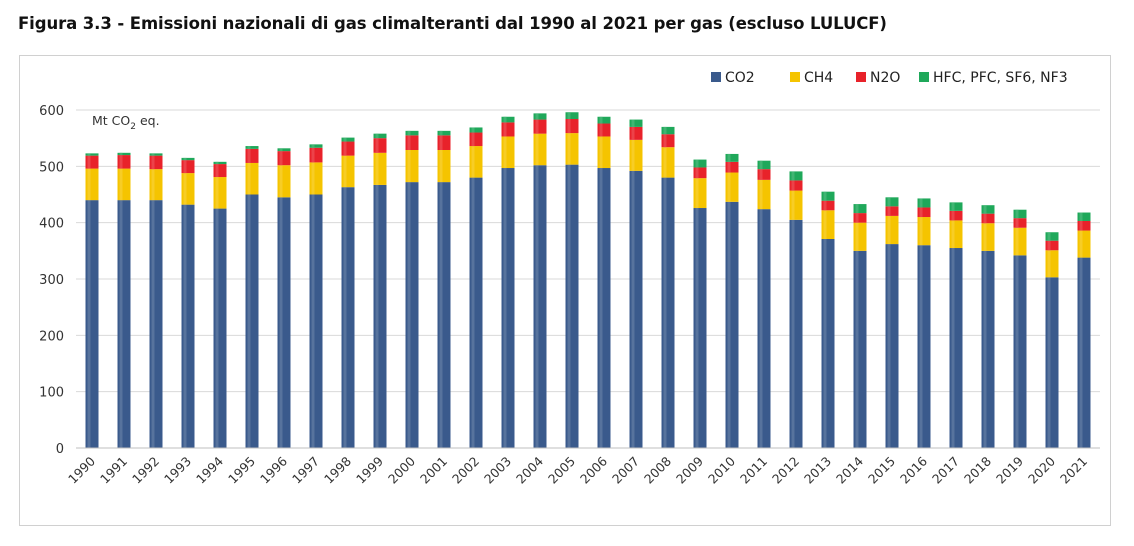 The height and width of the screenshot is (546, 1134). Describe the element at coordinates (849, 469) in the screenshot. I see `x-tick-label: 2014` at that location.